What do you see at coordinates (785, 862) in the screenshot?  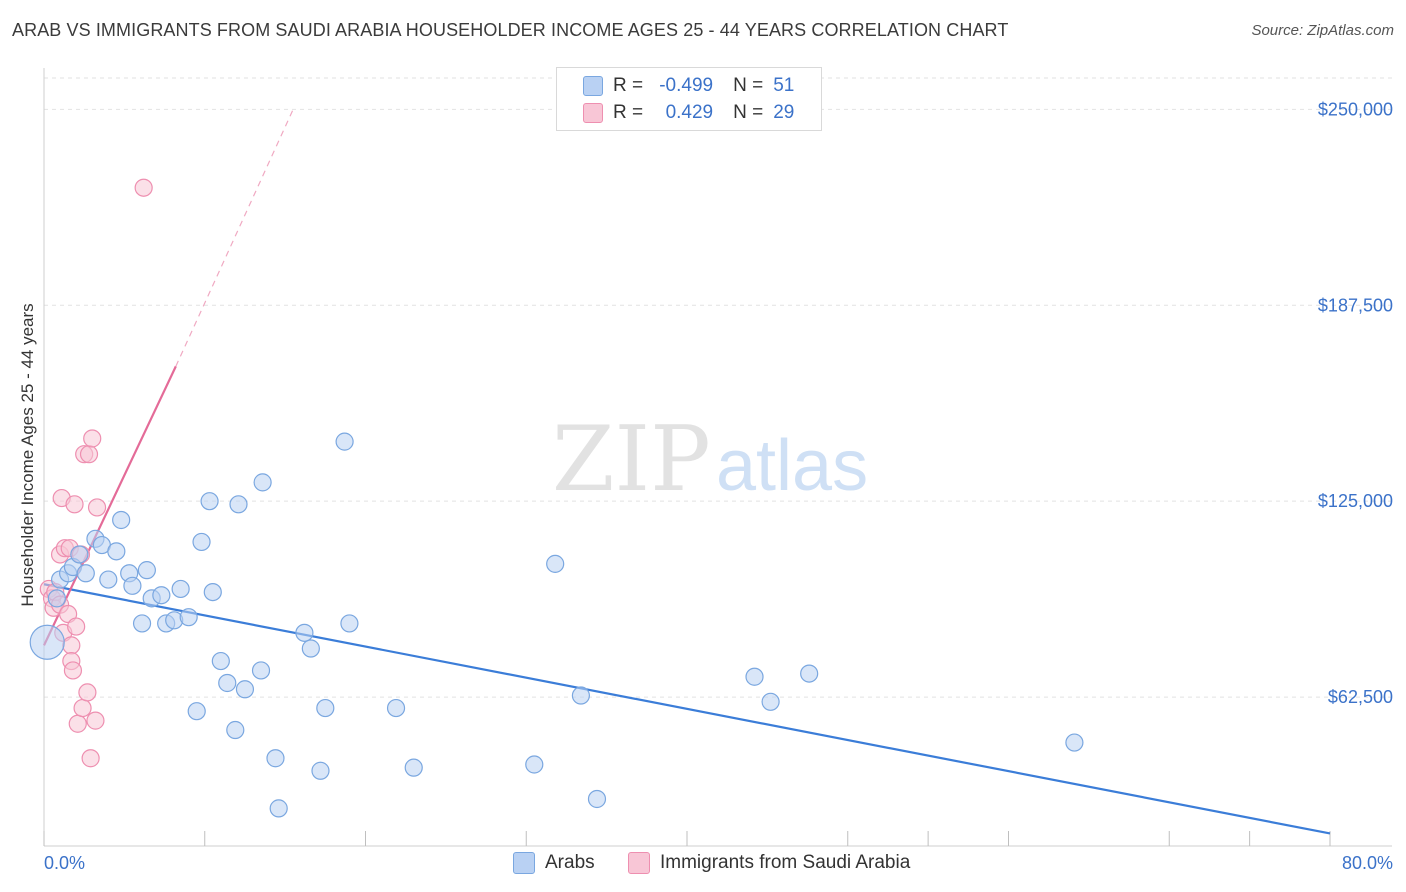 I see `series-label-saudi: Immigrants from Saudi Arabia` at bounding box center [785, 862].